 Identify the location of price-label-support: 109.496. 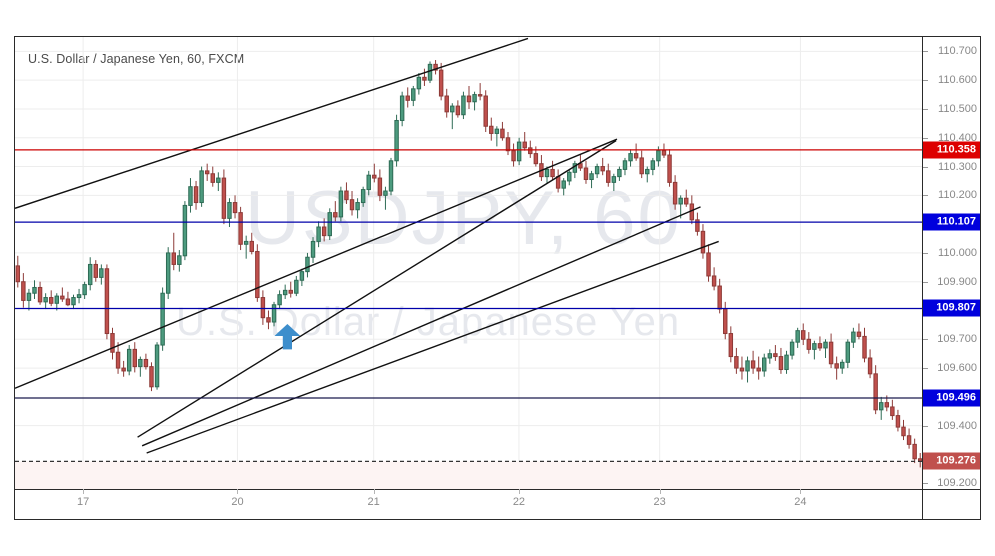
(951, 398).